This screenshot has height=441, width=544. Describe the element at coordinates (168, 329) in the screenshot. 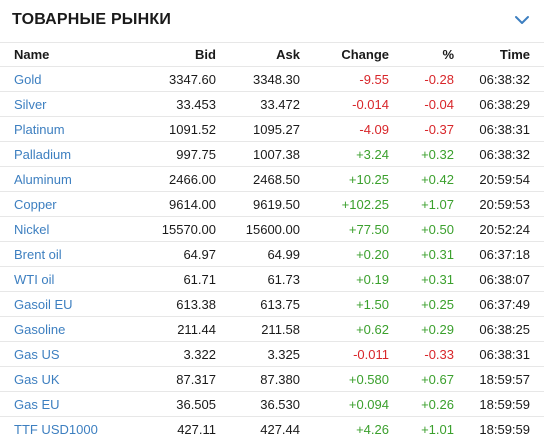

I see `bid-cell: 211.44` at that location.